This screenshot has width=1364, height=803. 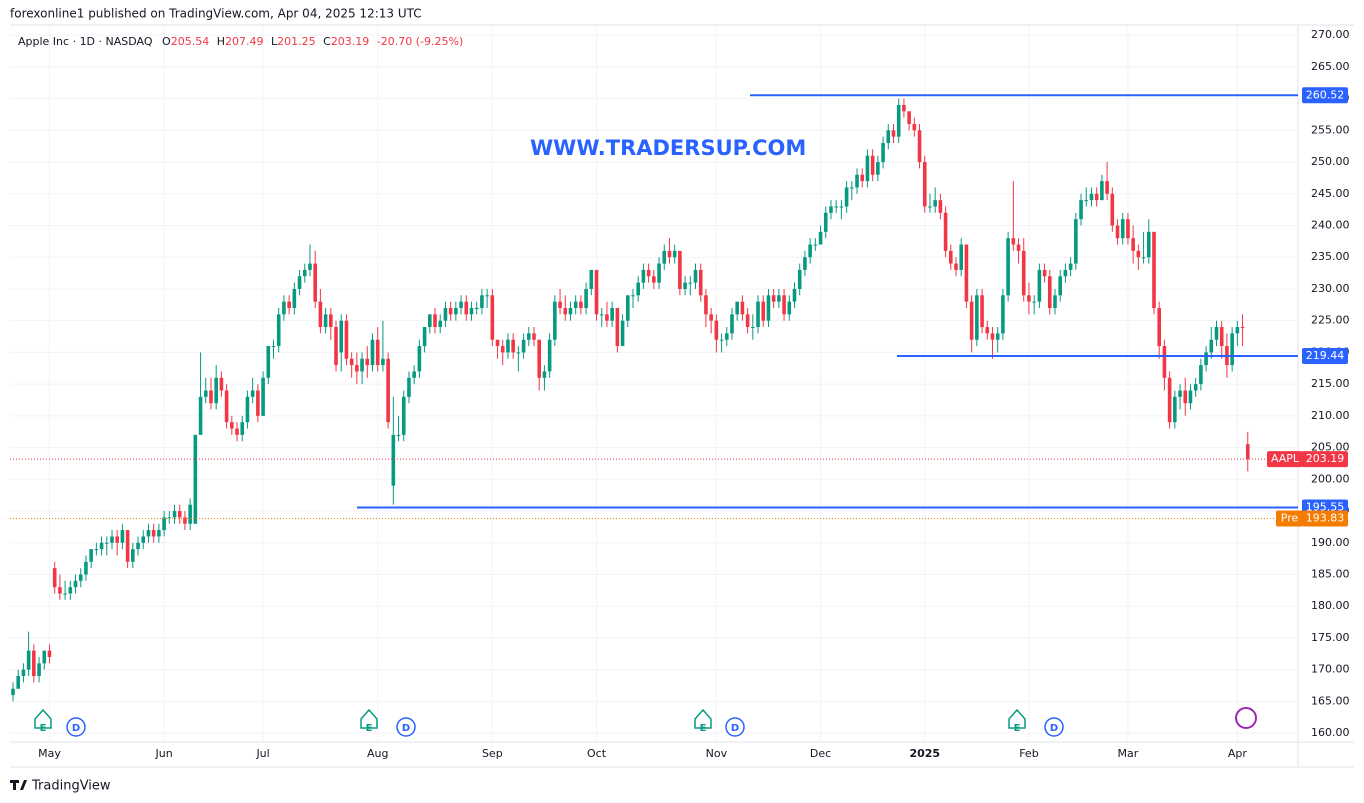 I want to click on x-tick-label: Aug, so click(x=377, y=753).